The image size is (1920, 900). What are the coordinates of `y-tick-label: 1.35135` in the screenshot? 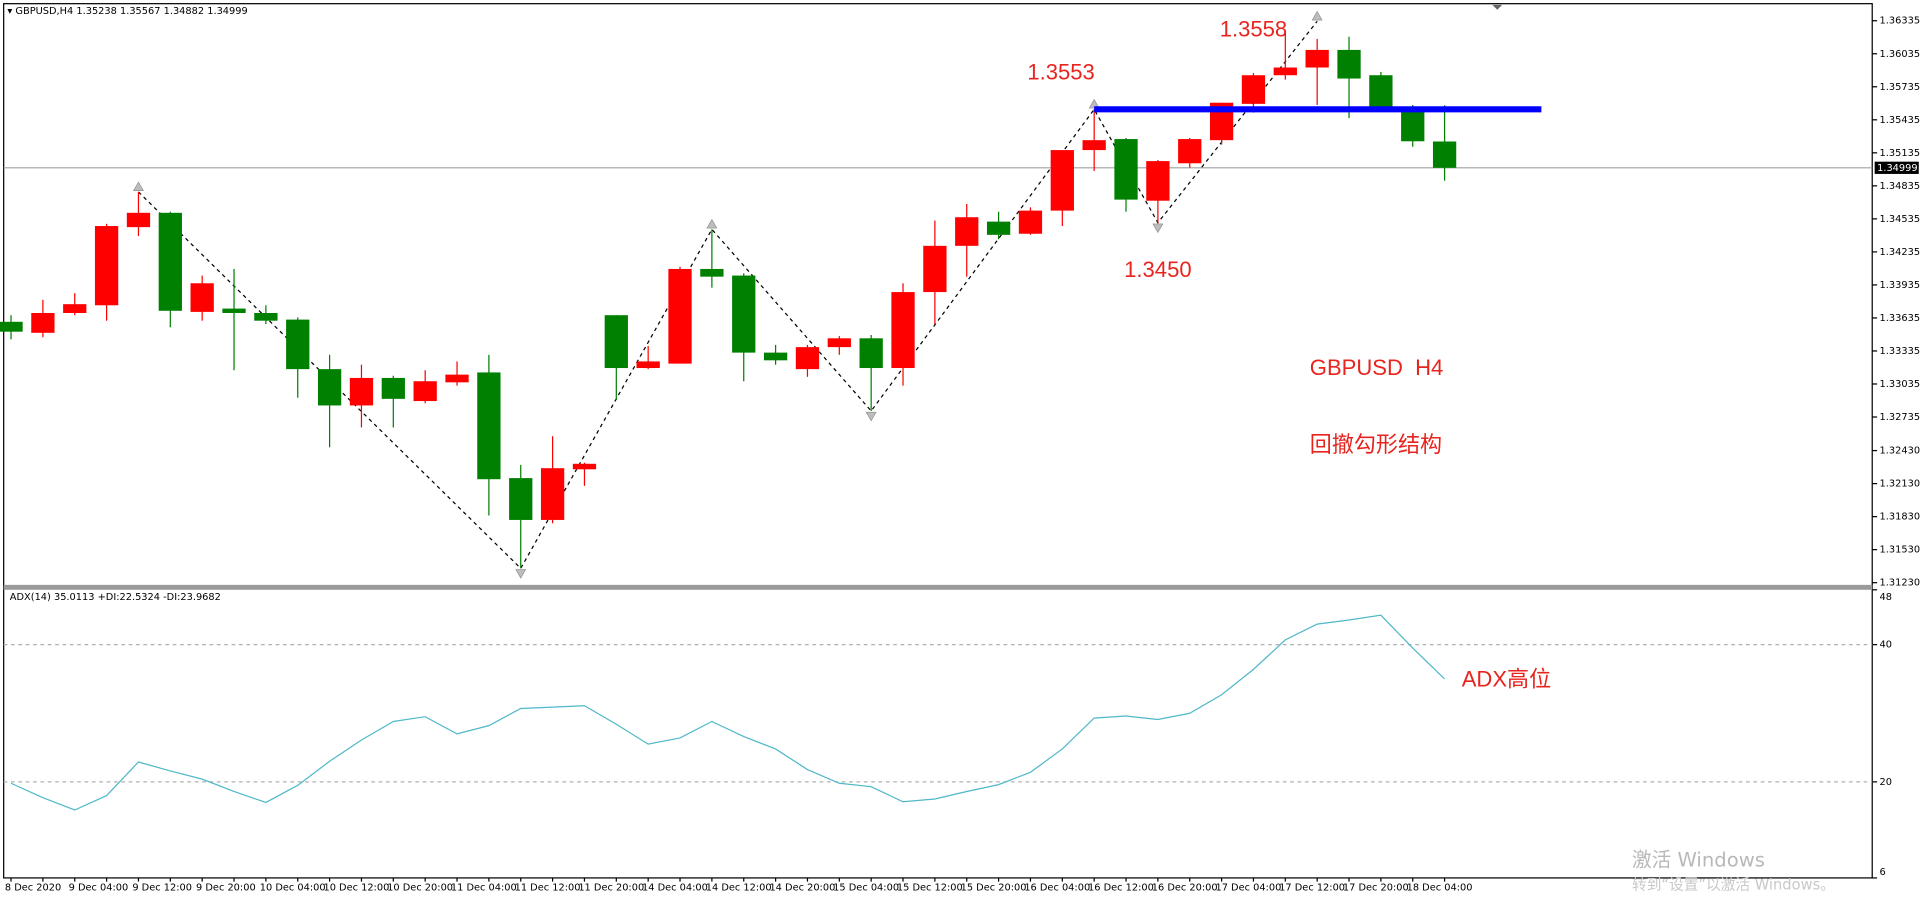 It's located at (1900, 153).